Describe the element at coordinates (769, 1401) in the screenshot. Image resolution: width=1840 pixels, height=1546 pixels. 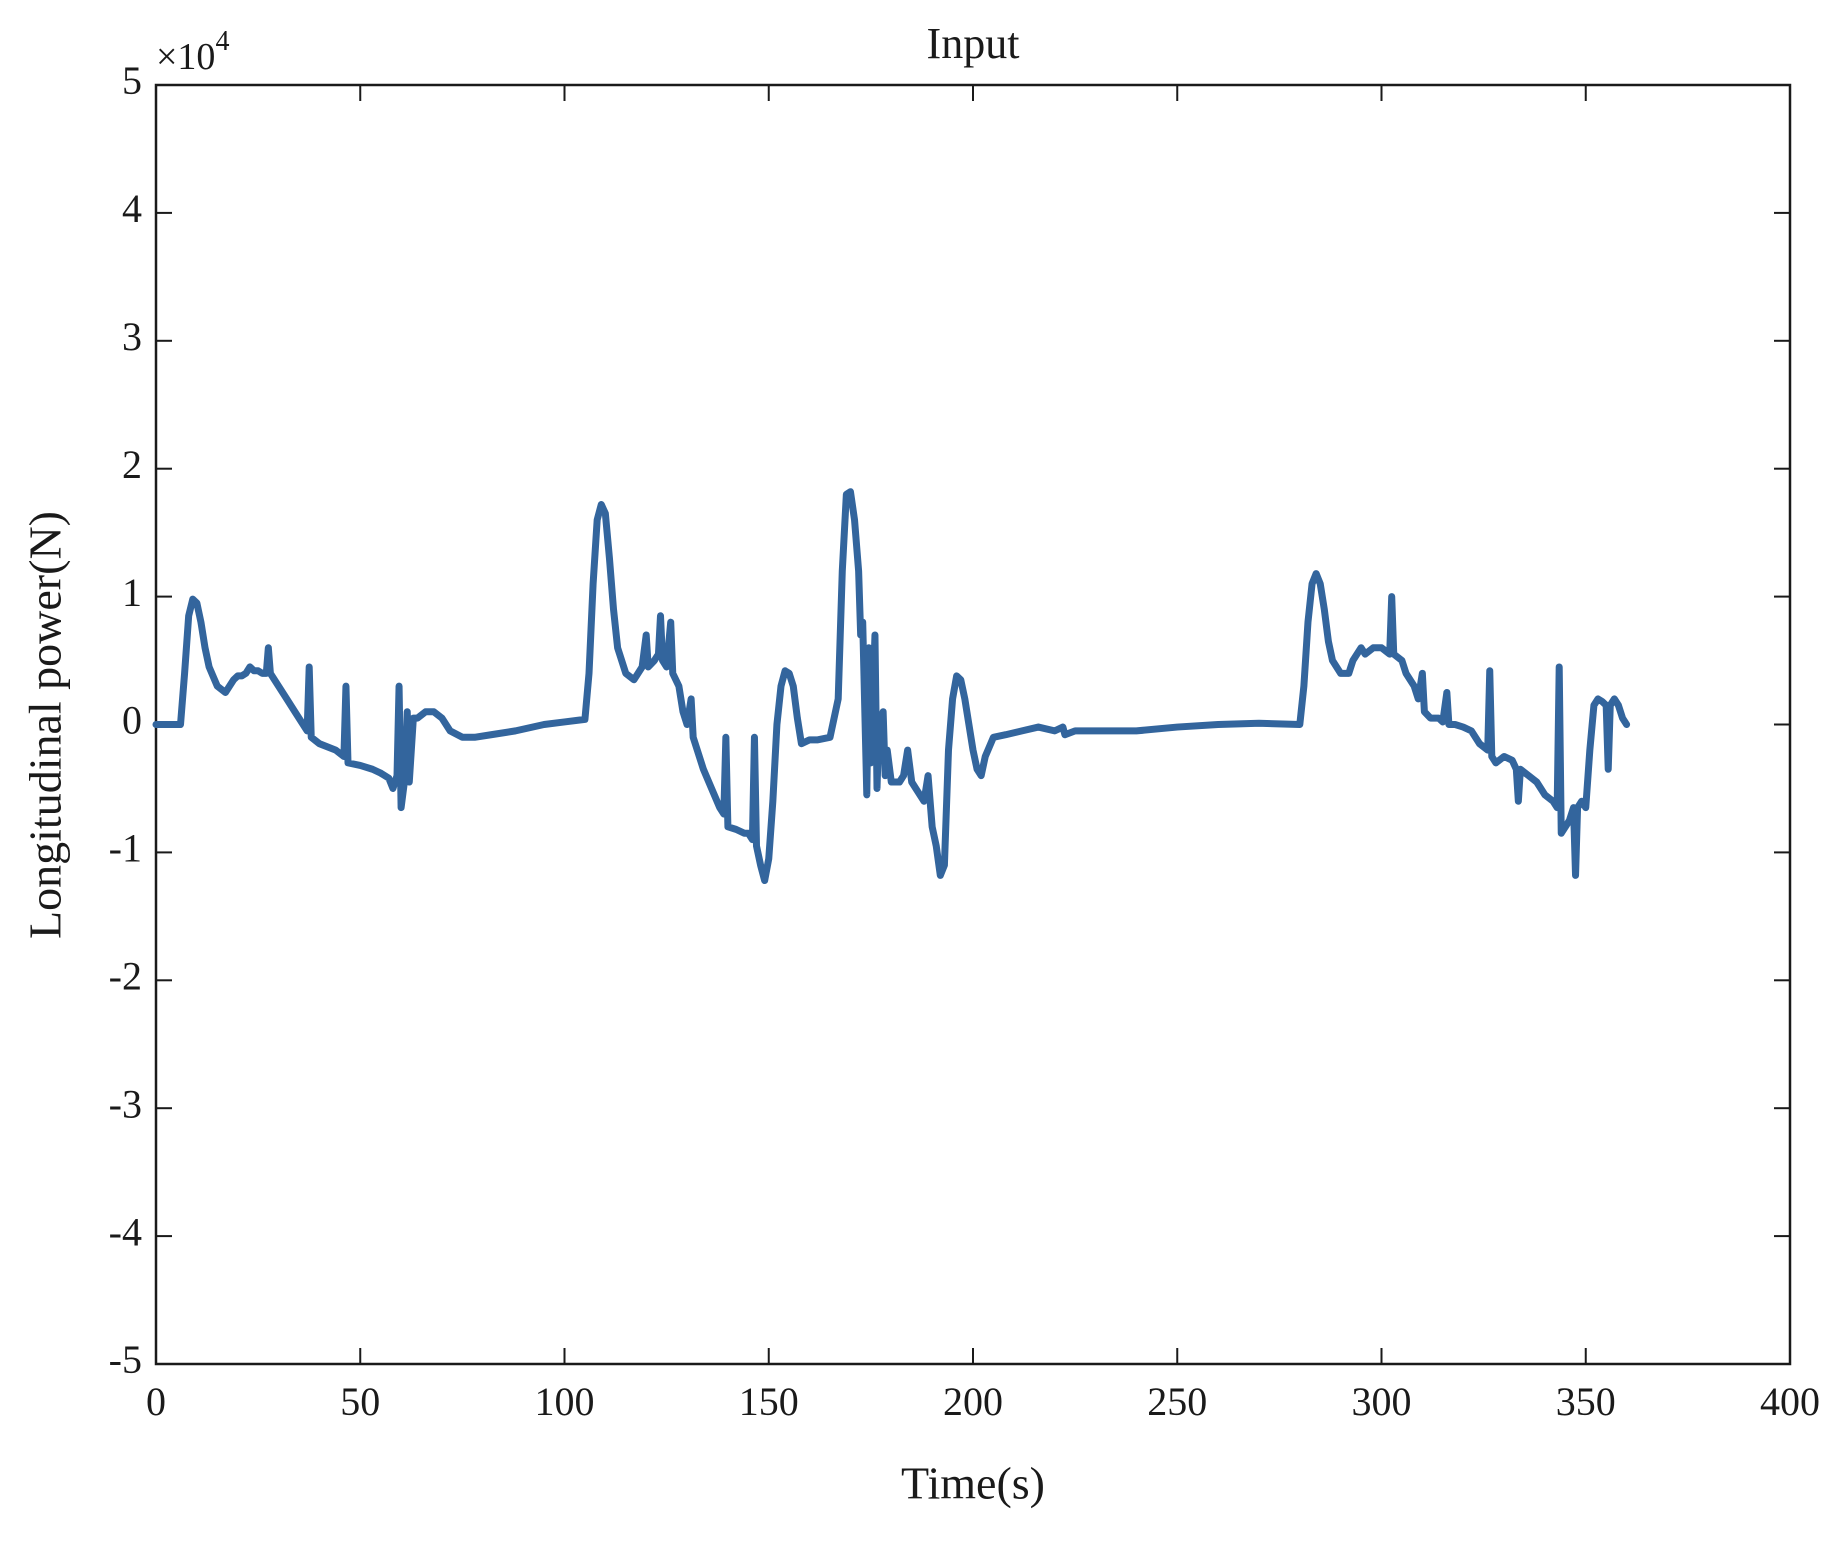
I see `x-tick-label: 150` at that location.